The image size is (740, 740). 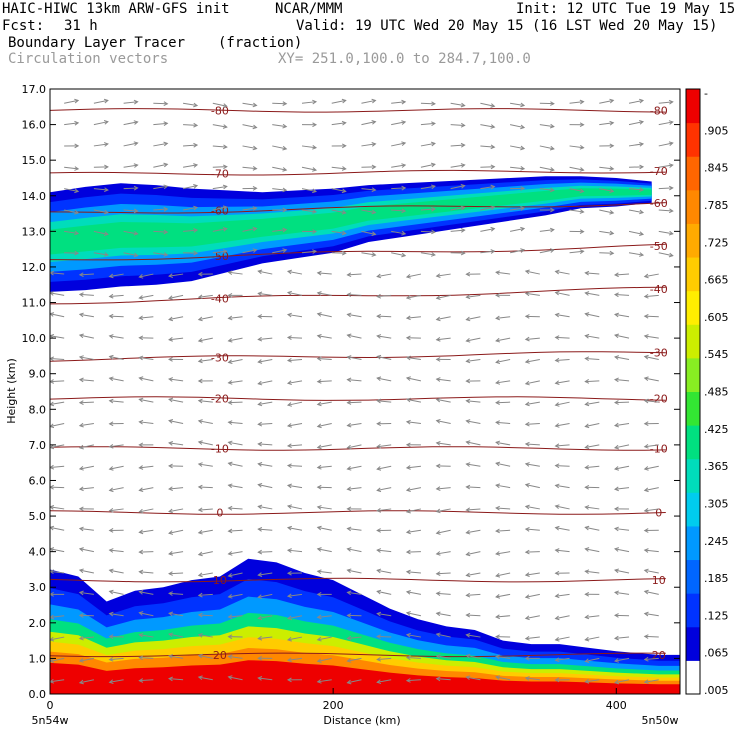 What do you see at coordinates (658, 513) in the screenshot?
I see `isotherm-label: 0` at bounding box center [658, 513].